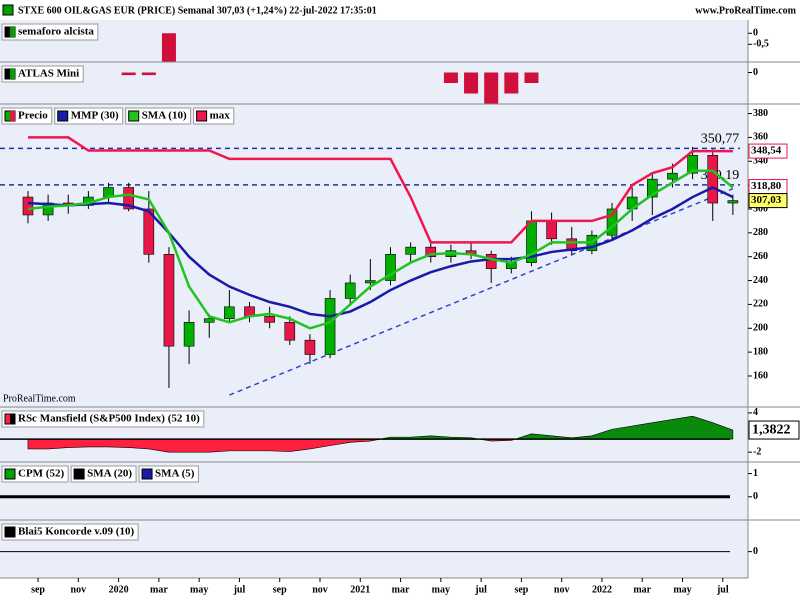 This screenshot has height=600, width=800. I want to click on y-tick-label: 180, so click(760, 351).